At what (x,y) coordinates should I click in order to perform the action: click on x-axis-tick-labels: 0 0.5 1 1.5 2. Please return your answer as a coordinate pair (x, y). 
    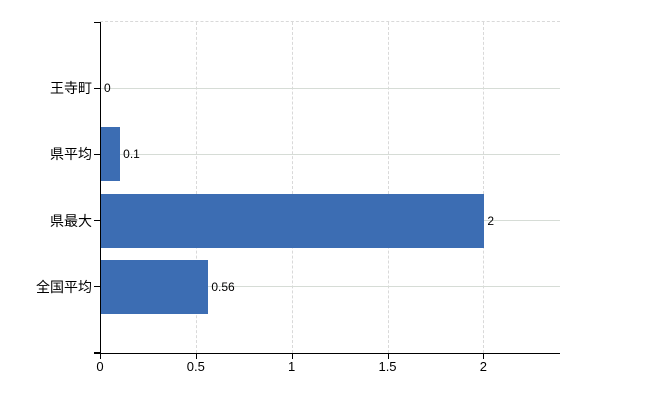
    Looking at the image, I should click on (328, 368).